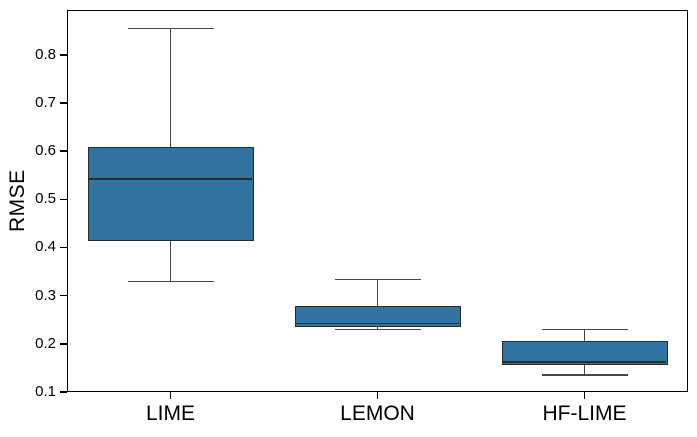 This screenshot has height=437, width=697. I want to click on y-tick-label: 0.2, so click(45, 343).